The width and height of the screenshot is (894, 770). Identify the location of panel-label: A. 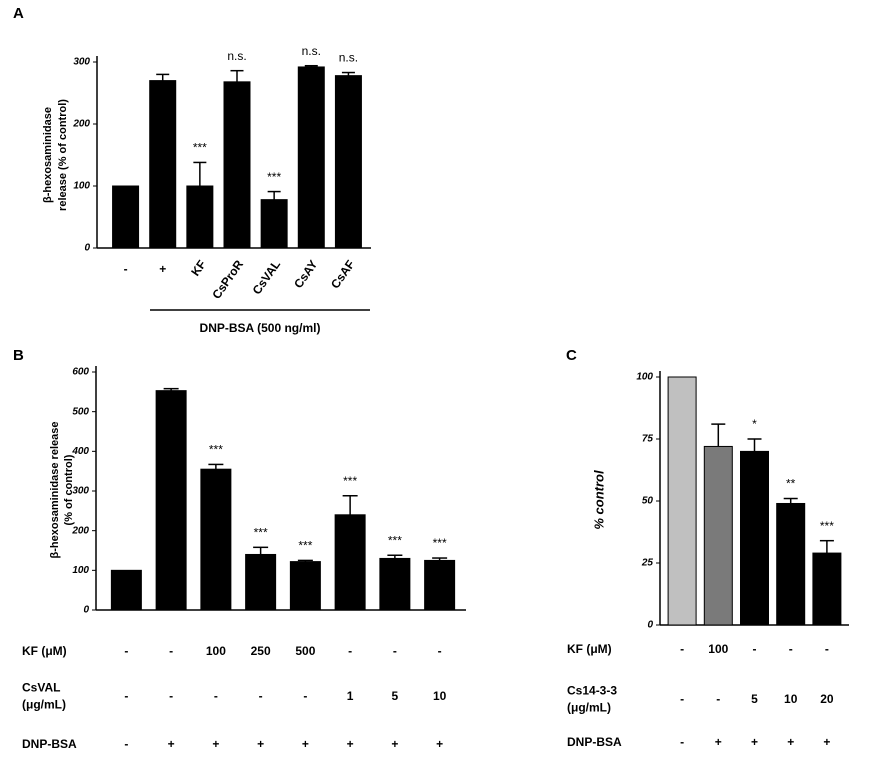
(18, 13).